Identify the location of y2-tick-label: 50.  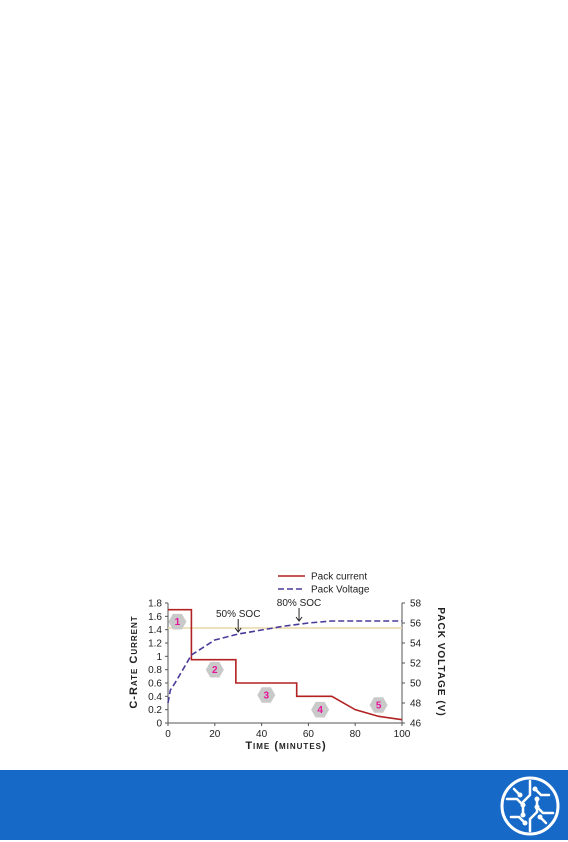
(416, 684).